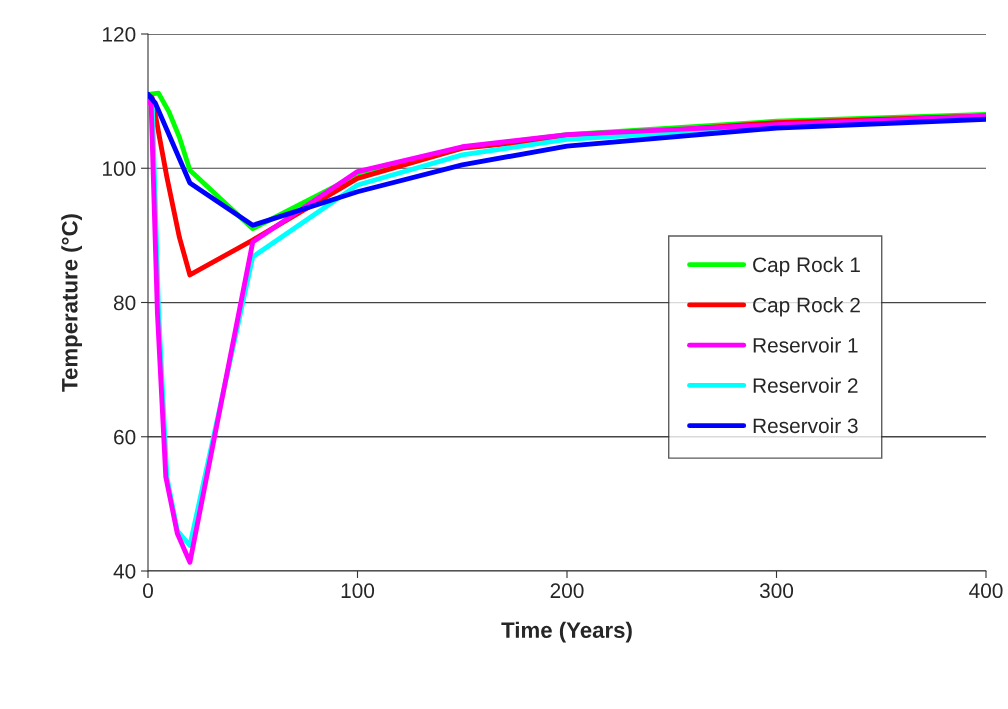  I want to click on x-tick-label: 400, so click(986, 591).